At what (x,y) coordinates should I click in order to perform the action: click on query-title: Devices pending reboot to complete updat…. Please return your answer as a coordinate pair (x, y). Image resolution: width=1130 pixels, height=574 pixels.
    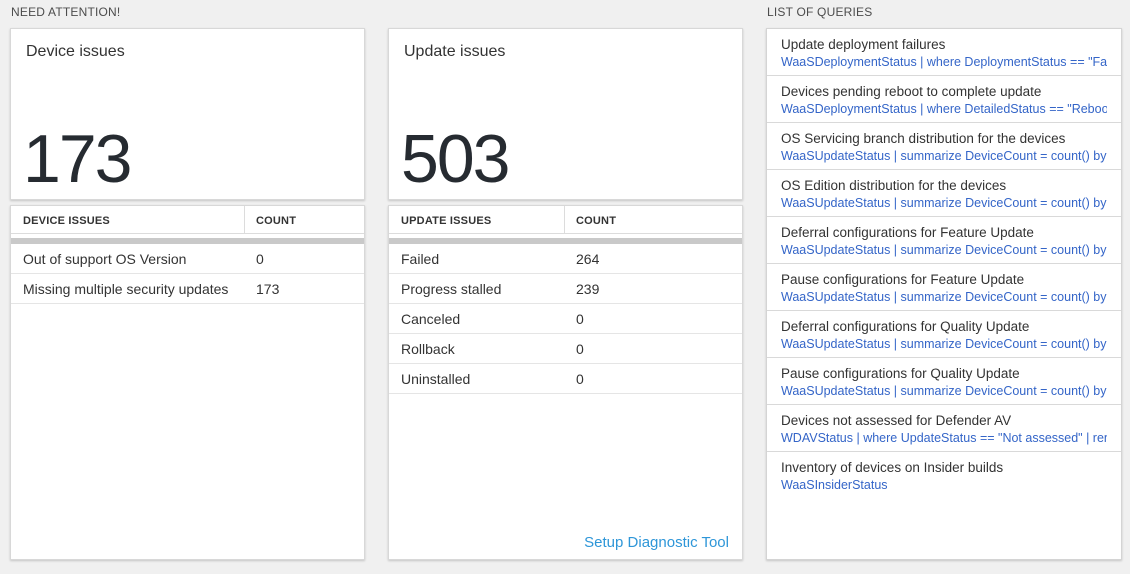
    Looking at the image, I should click on (911, 91).